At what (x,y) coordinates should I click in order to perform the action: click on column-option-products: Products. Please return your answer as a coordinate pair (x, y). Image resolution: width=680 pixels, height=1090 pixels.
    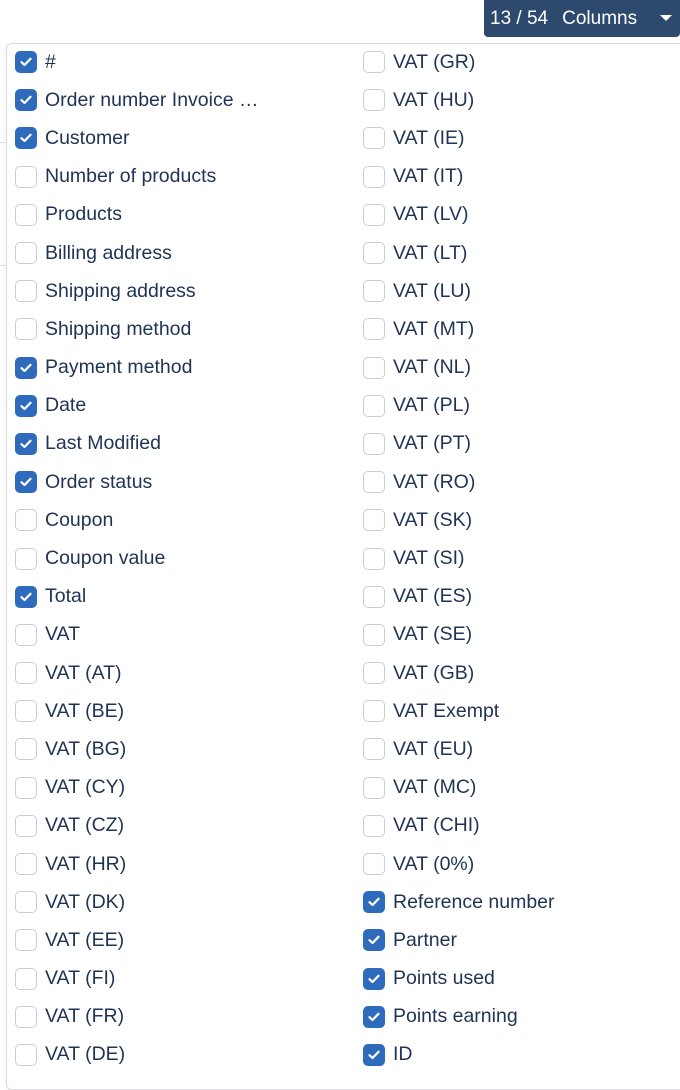
    Looking at the image, I should click on (137, 215).